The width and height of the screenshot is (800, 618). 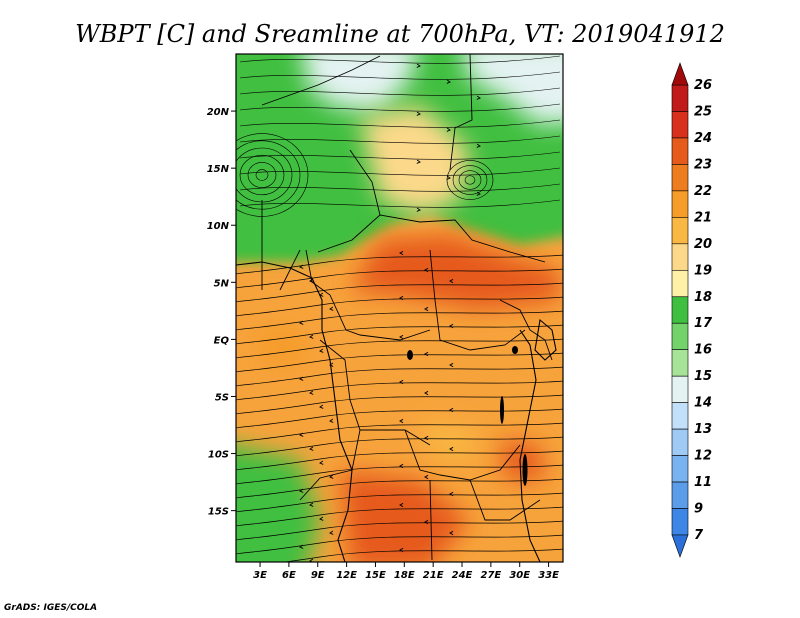 I want to click on field-southwest-green, so click(x=278, y=503).